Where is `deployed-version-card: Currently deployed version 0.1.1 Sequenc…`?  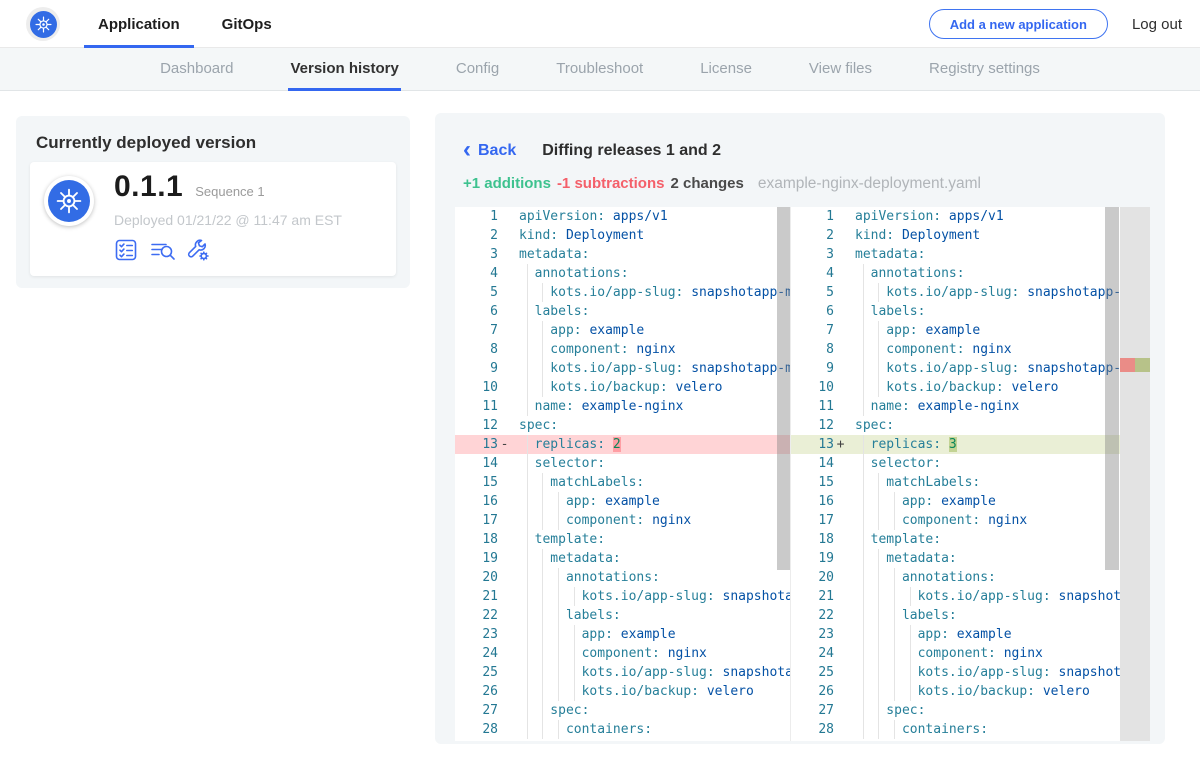
deployed-version-card: Currently deployed version 0.1.1 Sequenc… is located at coordinates (213, 202).